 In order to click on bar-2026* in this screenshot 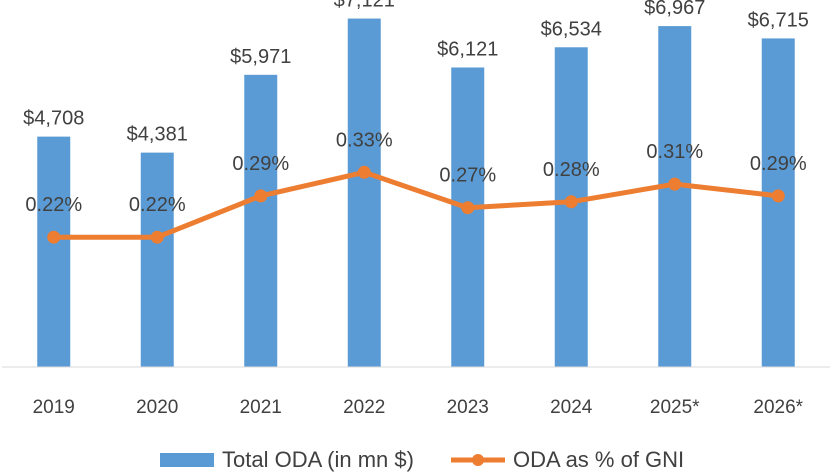, I will do `click(778, 203)`.